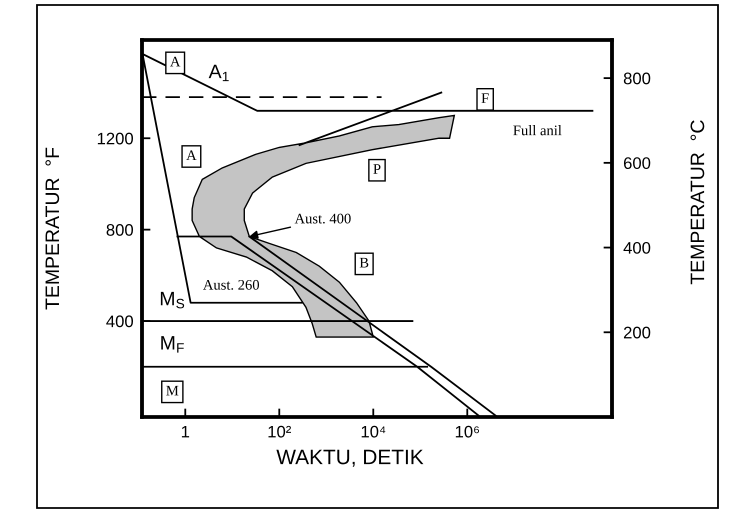  Describe the element at coordinates (280, 432) in the screenshot. I see `x-tick-label: 10²` at that location.